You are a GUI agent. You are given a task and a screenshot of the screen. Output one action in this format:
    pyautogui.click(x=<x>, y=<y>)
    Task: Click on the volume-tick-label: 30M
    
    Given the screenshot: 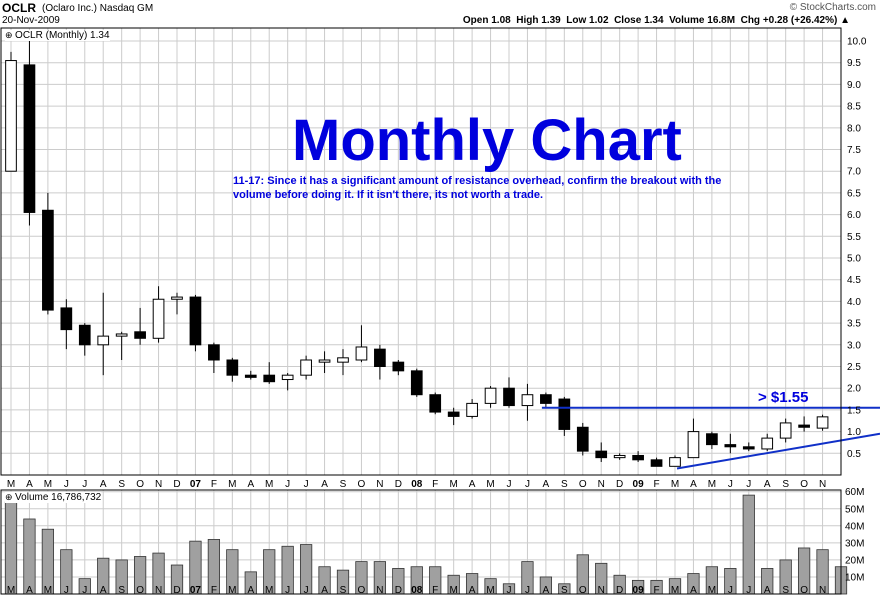 What is the action you would take?
    pyautogui.click(x=854, y=543)
    